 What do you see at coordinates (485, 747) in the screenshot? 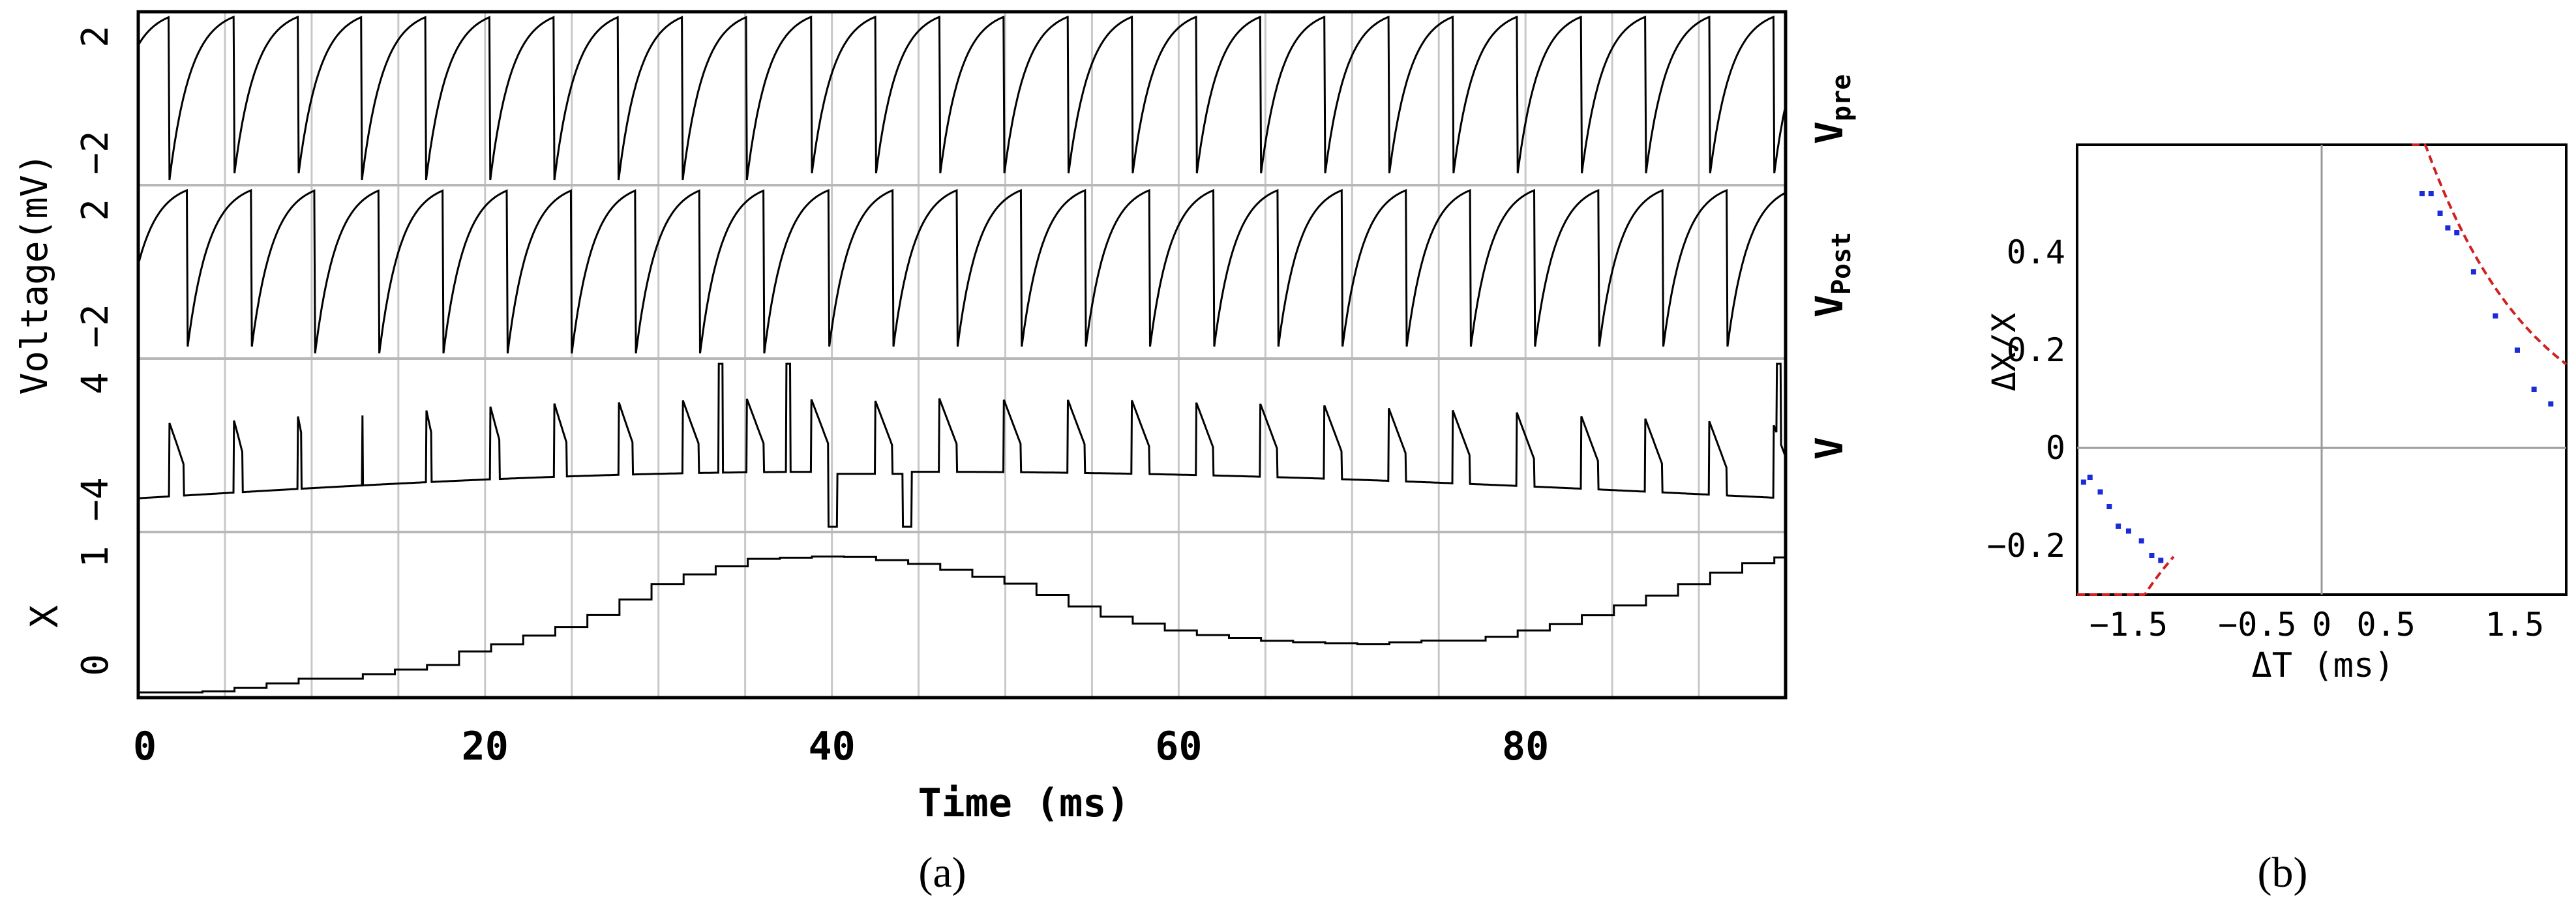
I see `panel-a-xtick: 20` at bounding box center [485, 747].